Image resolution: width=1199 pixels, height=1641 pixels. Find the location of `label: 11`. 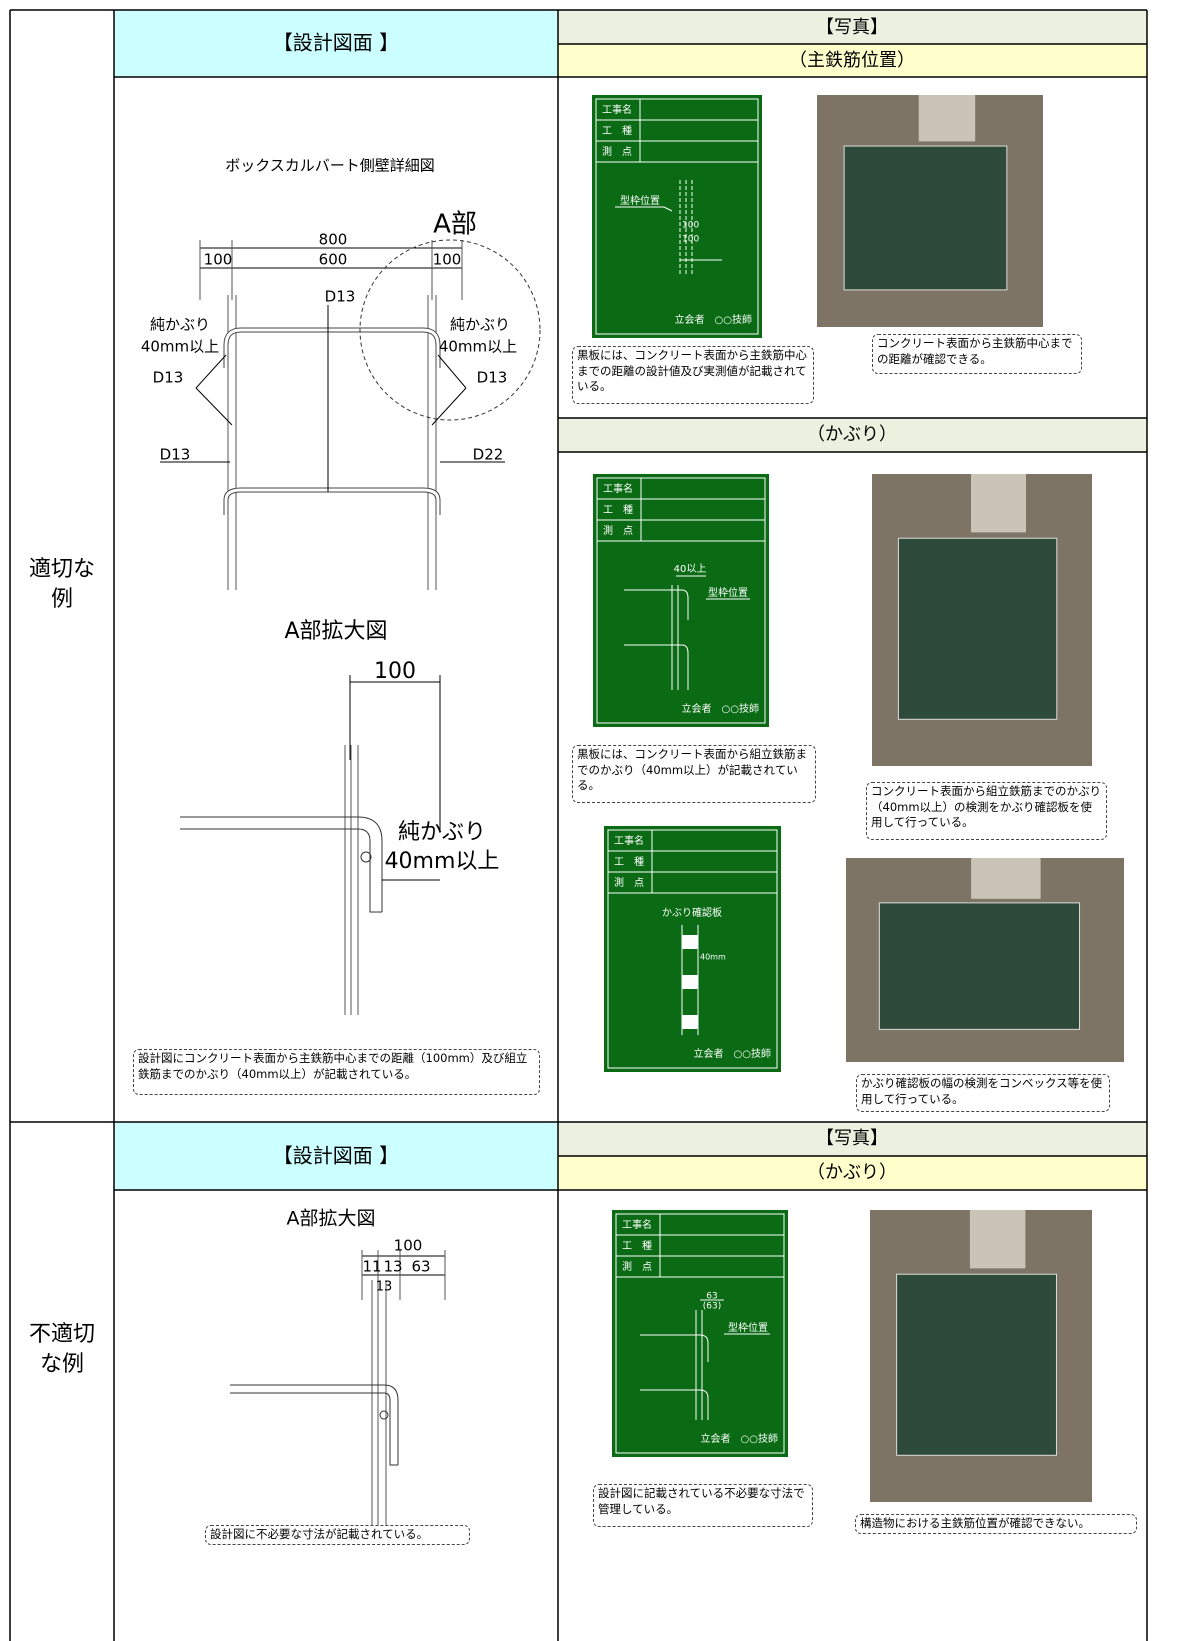

label: 11 is located at coordinates (371, 1267).